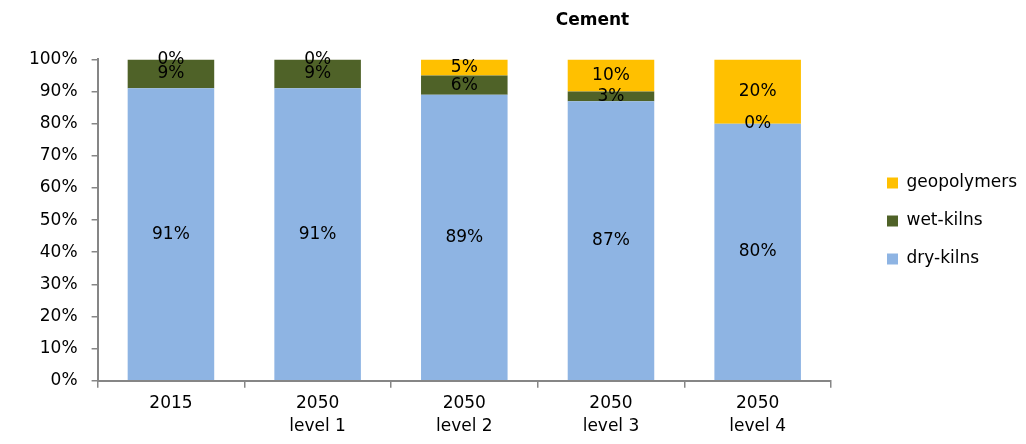 The height and width of the screenshot is (444, 1026). Describe the element at coordinates (757, 89) in the screenshot. I see `data-label: 20%` at that location.